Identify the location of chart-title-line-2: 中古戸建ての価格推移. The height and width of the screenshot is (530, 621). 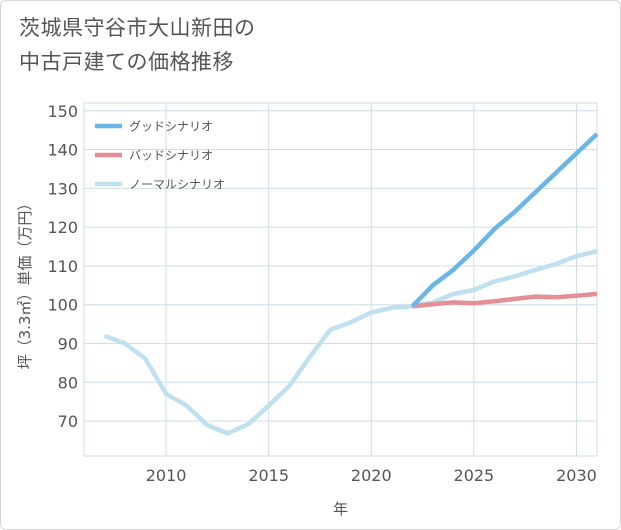
(126, 62).